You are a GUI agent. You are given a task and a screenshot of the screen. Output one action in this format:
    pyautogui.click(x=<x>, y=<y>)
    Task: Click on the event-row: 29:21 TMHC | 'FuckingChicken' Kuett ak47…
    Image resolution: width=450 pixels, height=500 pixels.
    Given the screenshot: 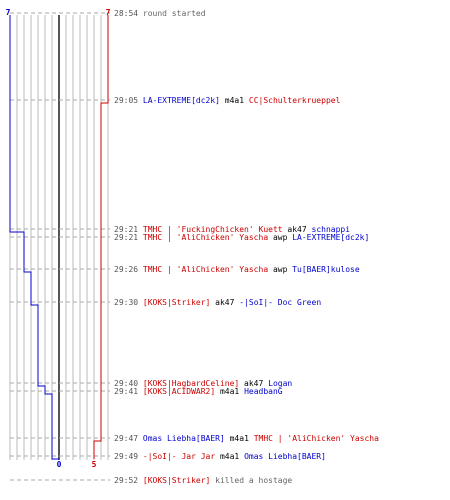 What is the action you would take?
    pyautogui.click(x=232, y=229)
    